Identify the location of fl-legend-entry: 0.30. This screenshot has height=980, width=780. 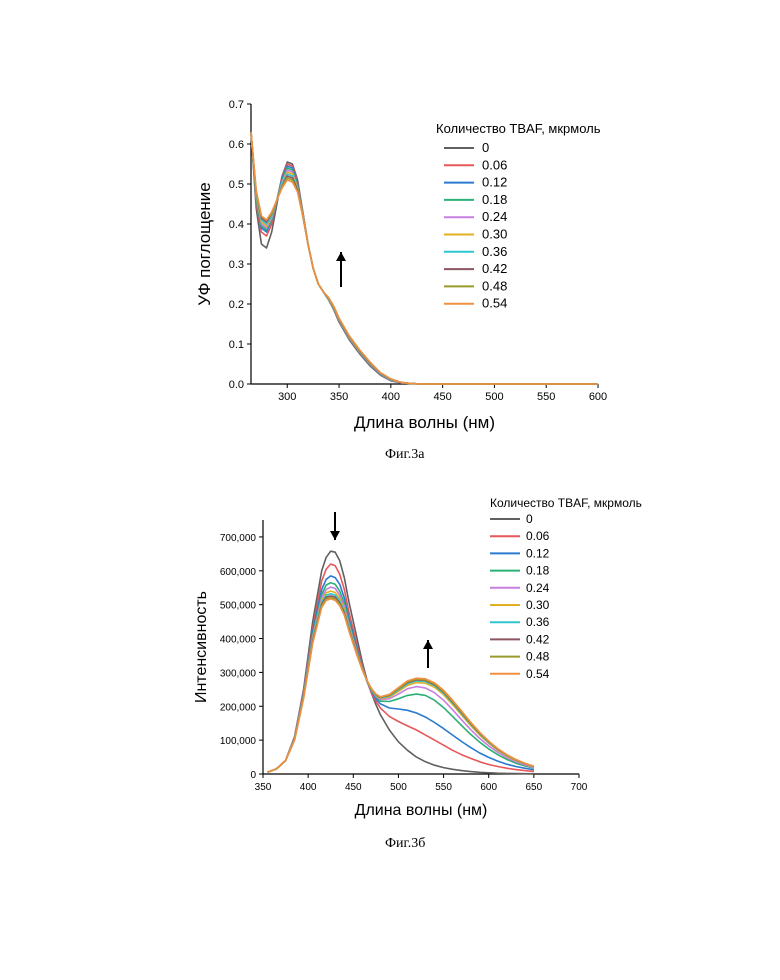
(538, 605).